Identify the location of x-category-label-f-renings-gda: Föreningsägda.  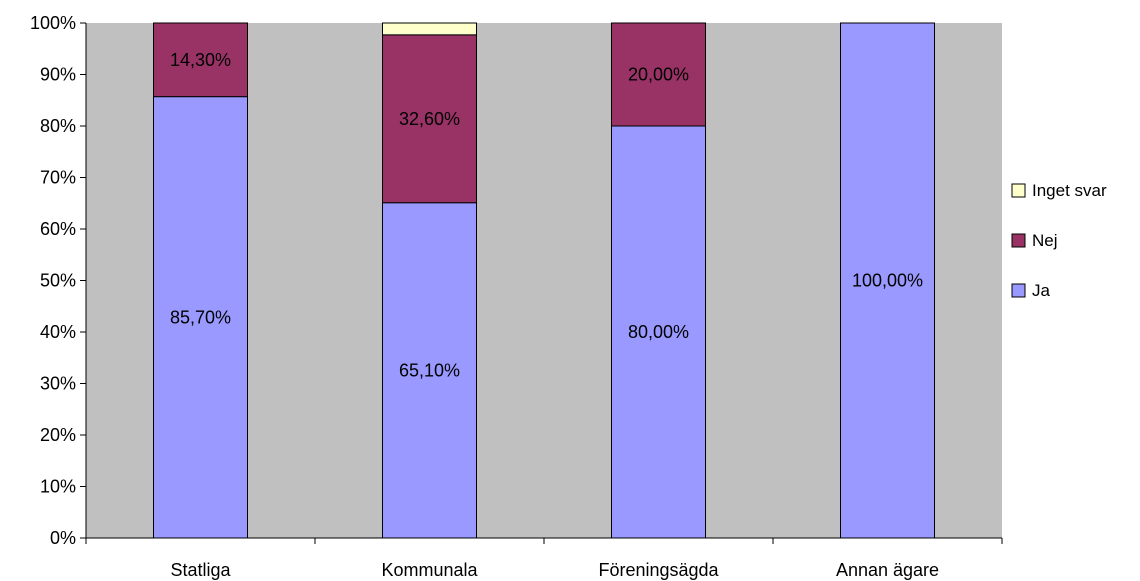
(658, 570).